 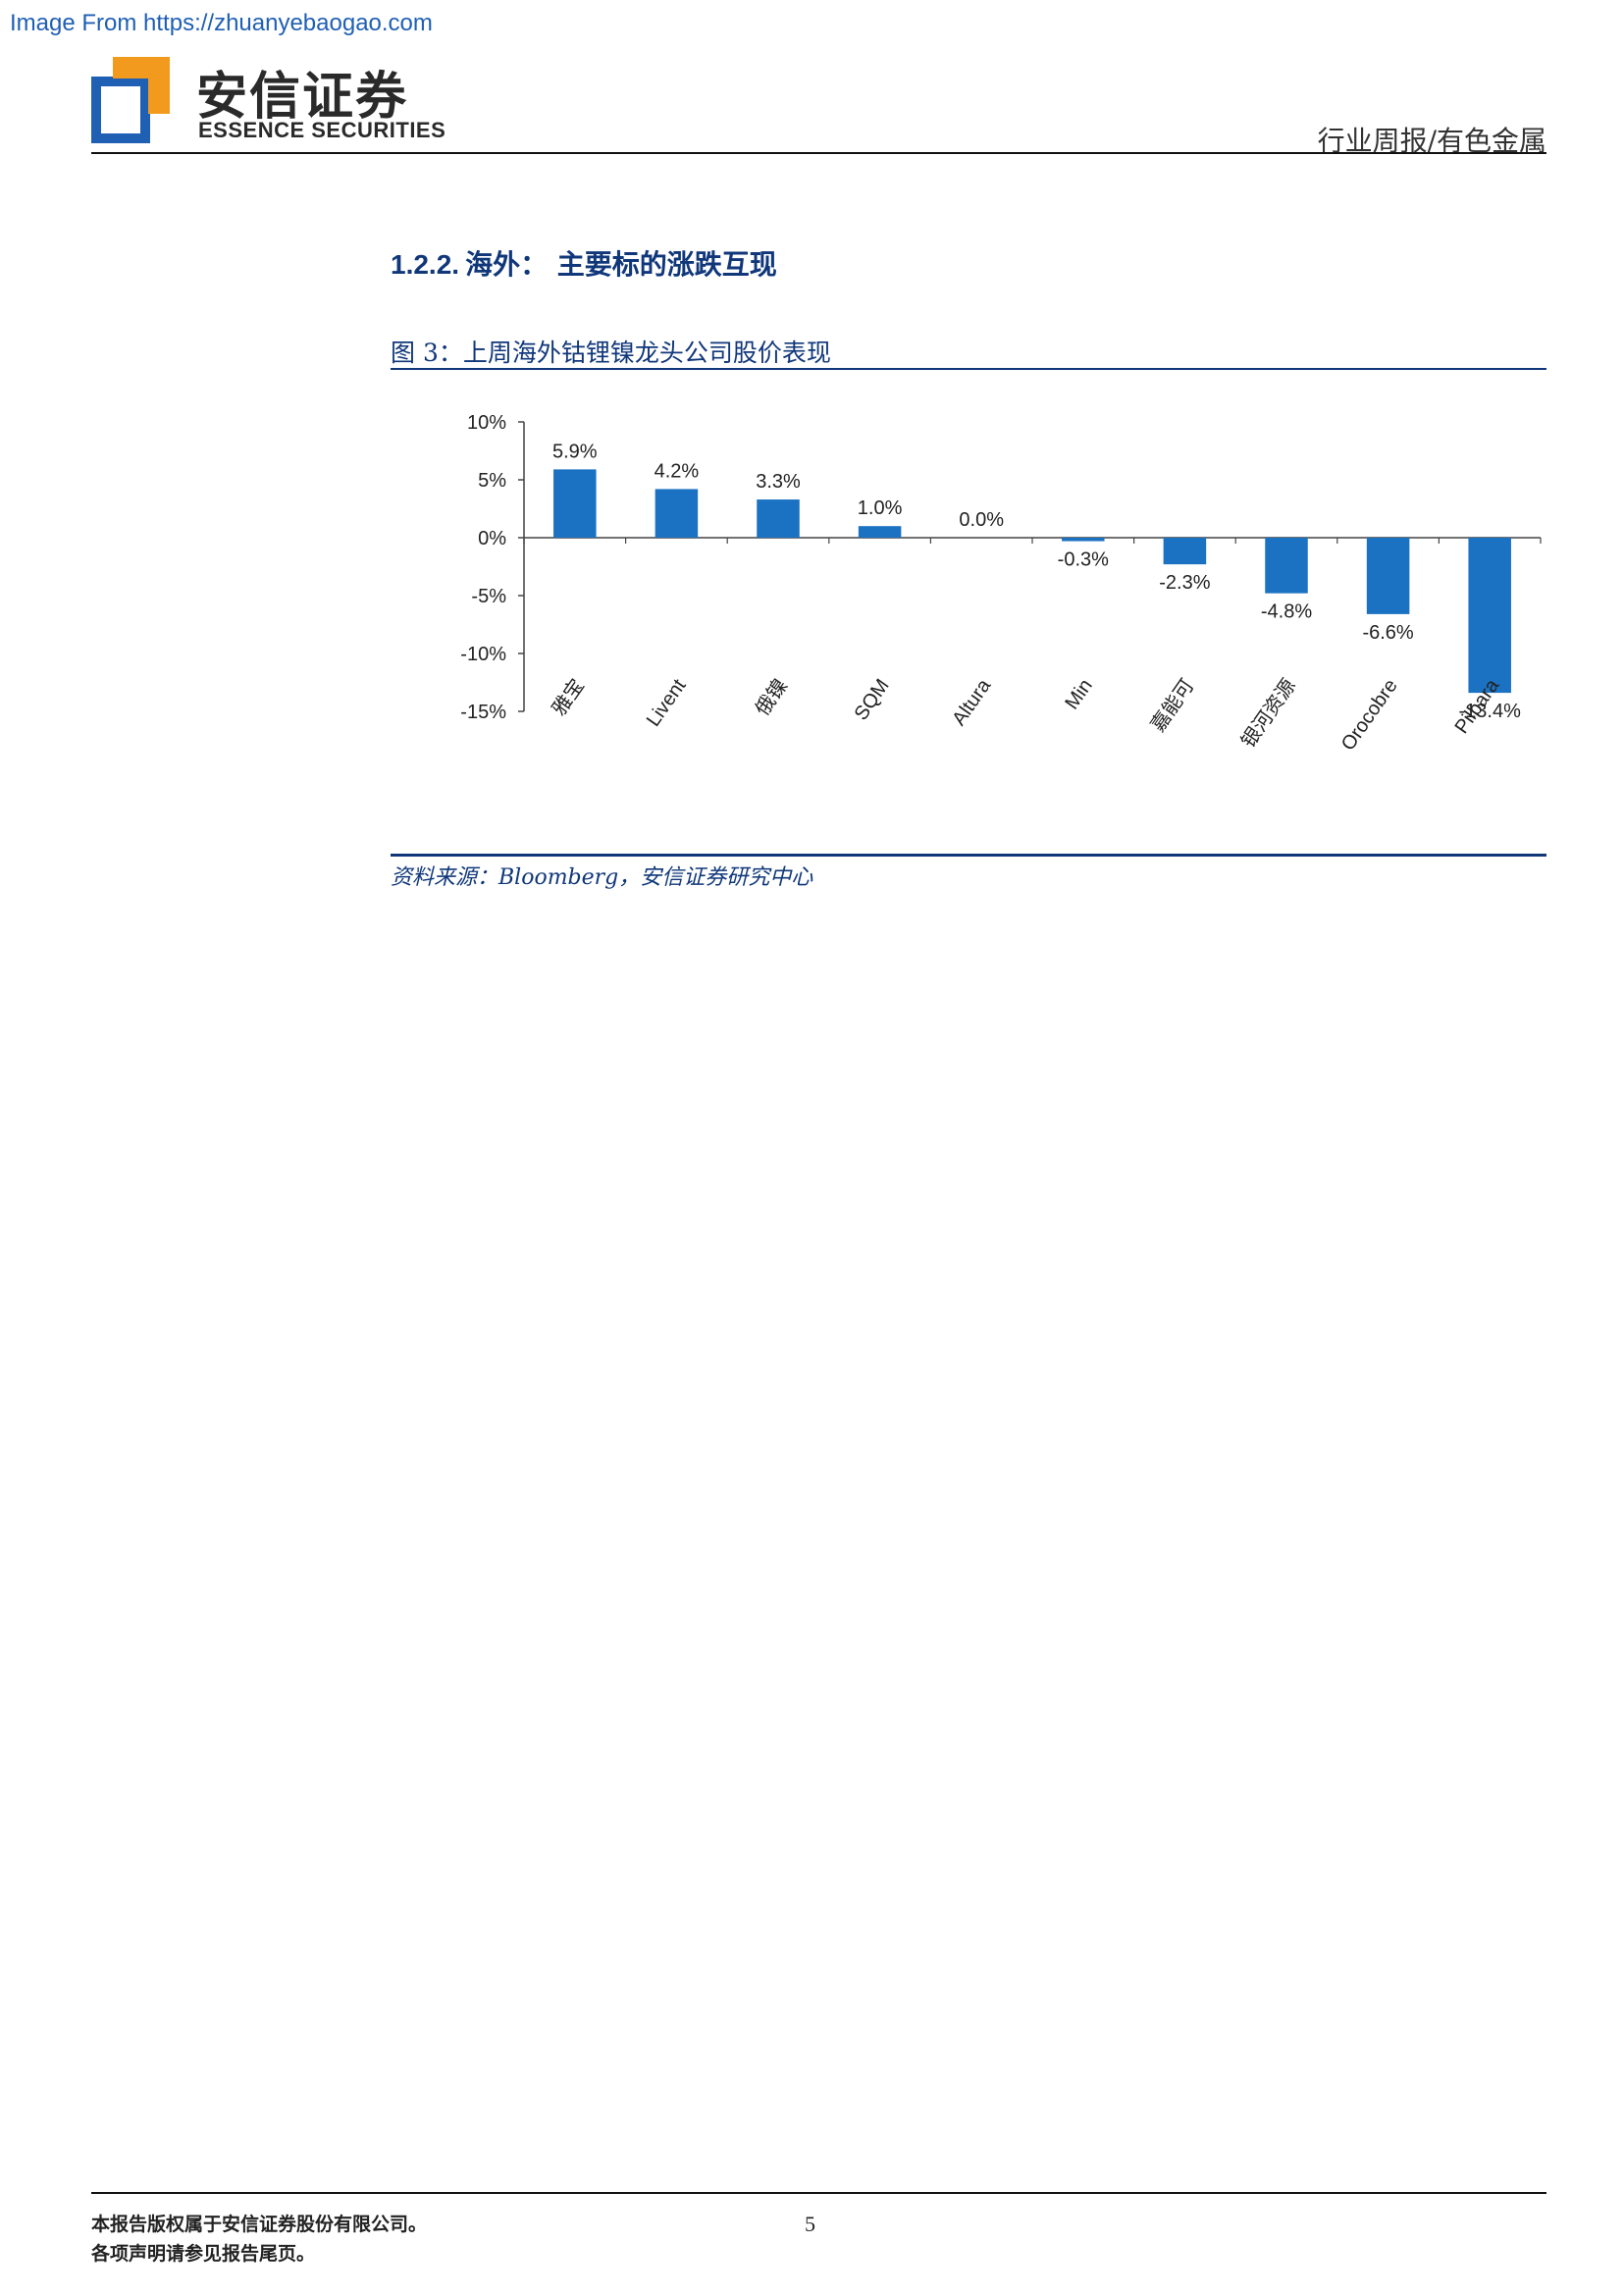 What do you see at coordinates (1431, 141) in the screenshot?
I see `report-type: 行业周报/有色金属` at bounding box center [1431, 141].